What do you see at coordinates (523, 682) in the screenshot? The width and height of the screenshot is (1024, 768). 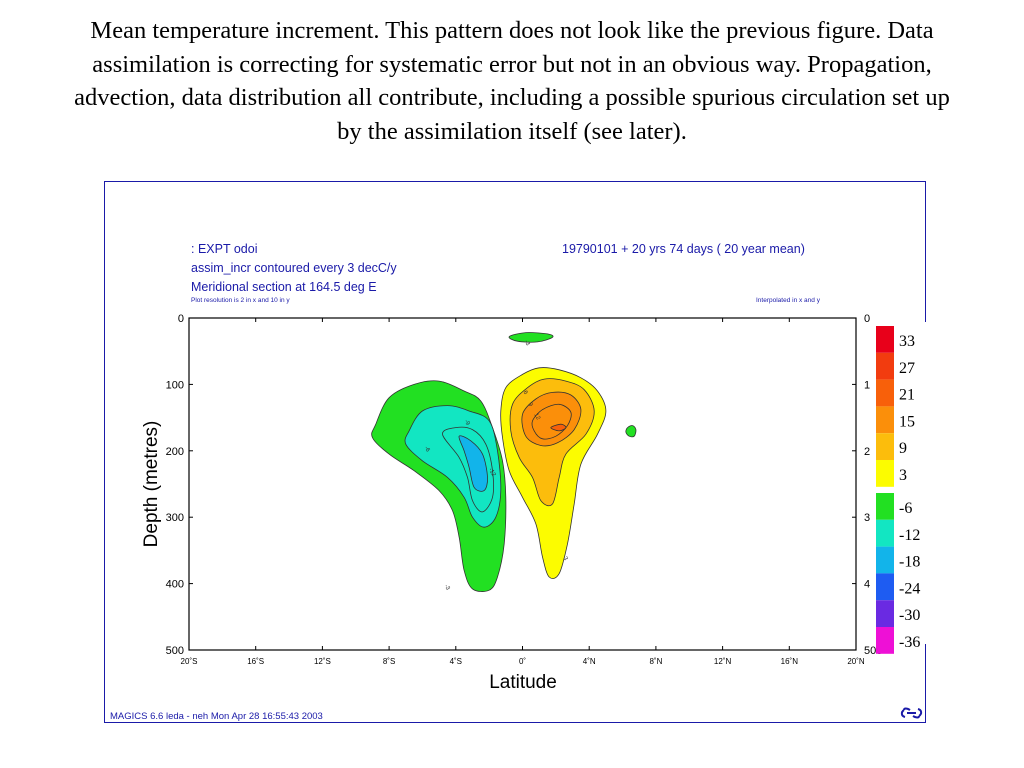 I see `x-axis-title: Latitude` at bounding box center [523, 682].